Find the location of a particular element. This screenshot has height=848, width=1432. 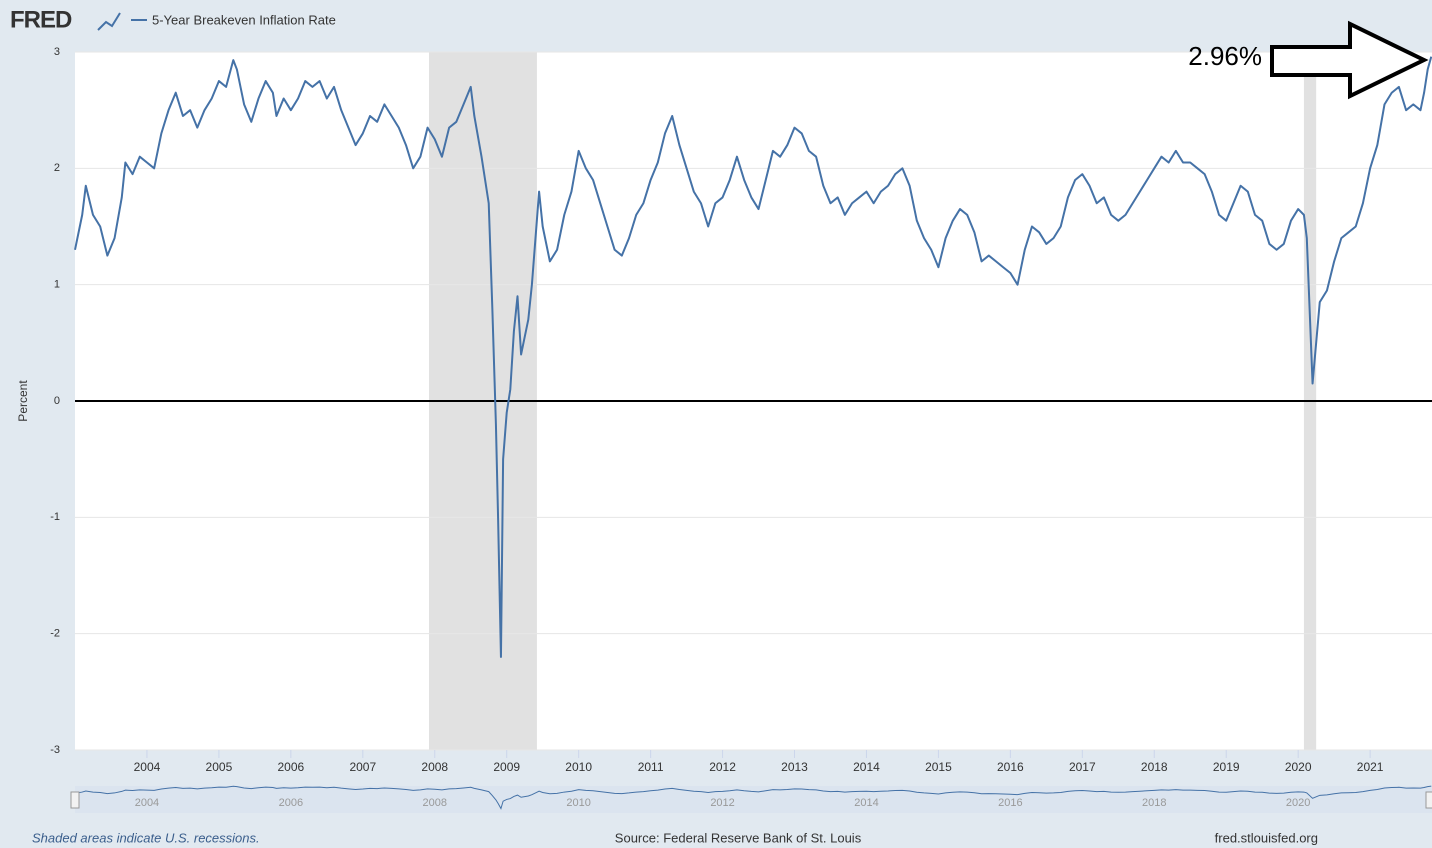

annotation-arrow is located at coordinates (1349, 60).